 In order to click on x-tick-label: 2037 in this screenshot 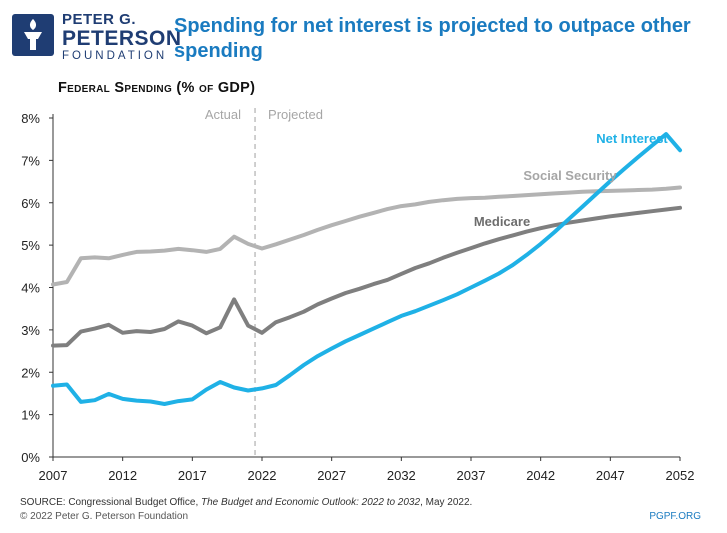, I will do `click(471, 475)`.